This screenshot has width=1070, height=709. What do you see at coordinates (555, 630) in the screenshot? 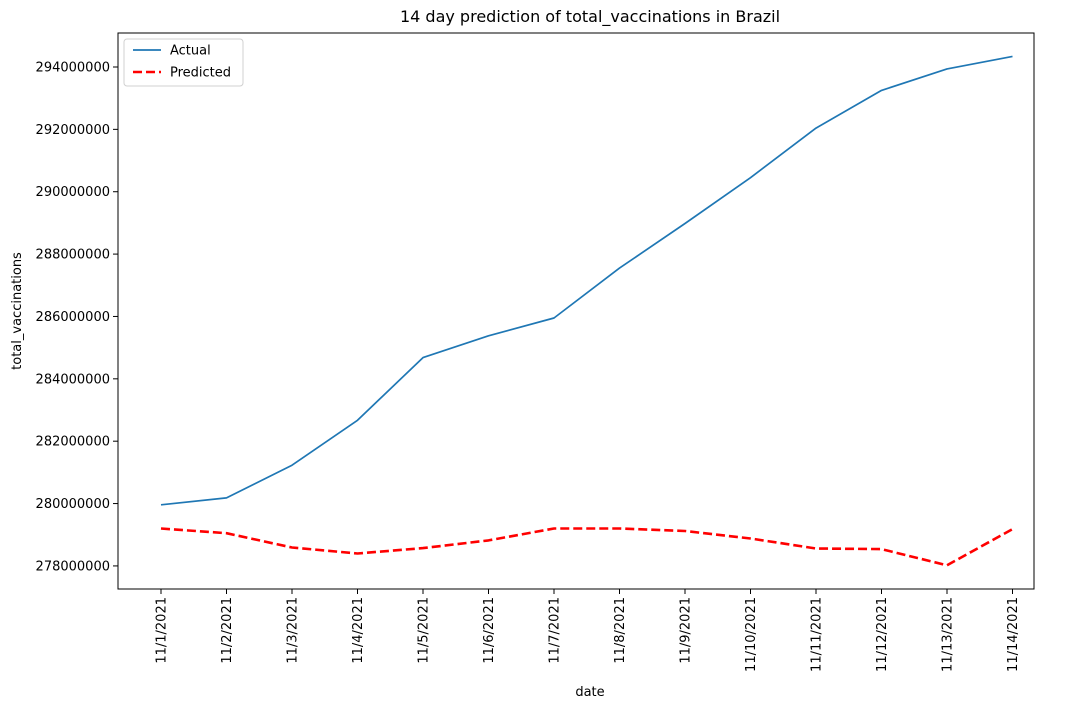
I see `x-tick-label: 11/7/2021` at bounding box center [555, 630].